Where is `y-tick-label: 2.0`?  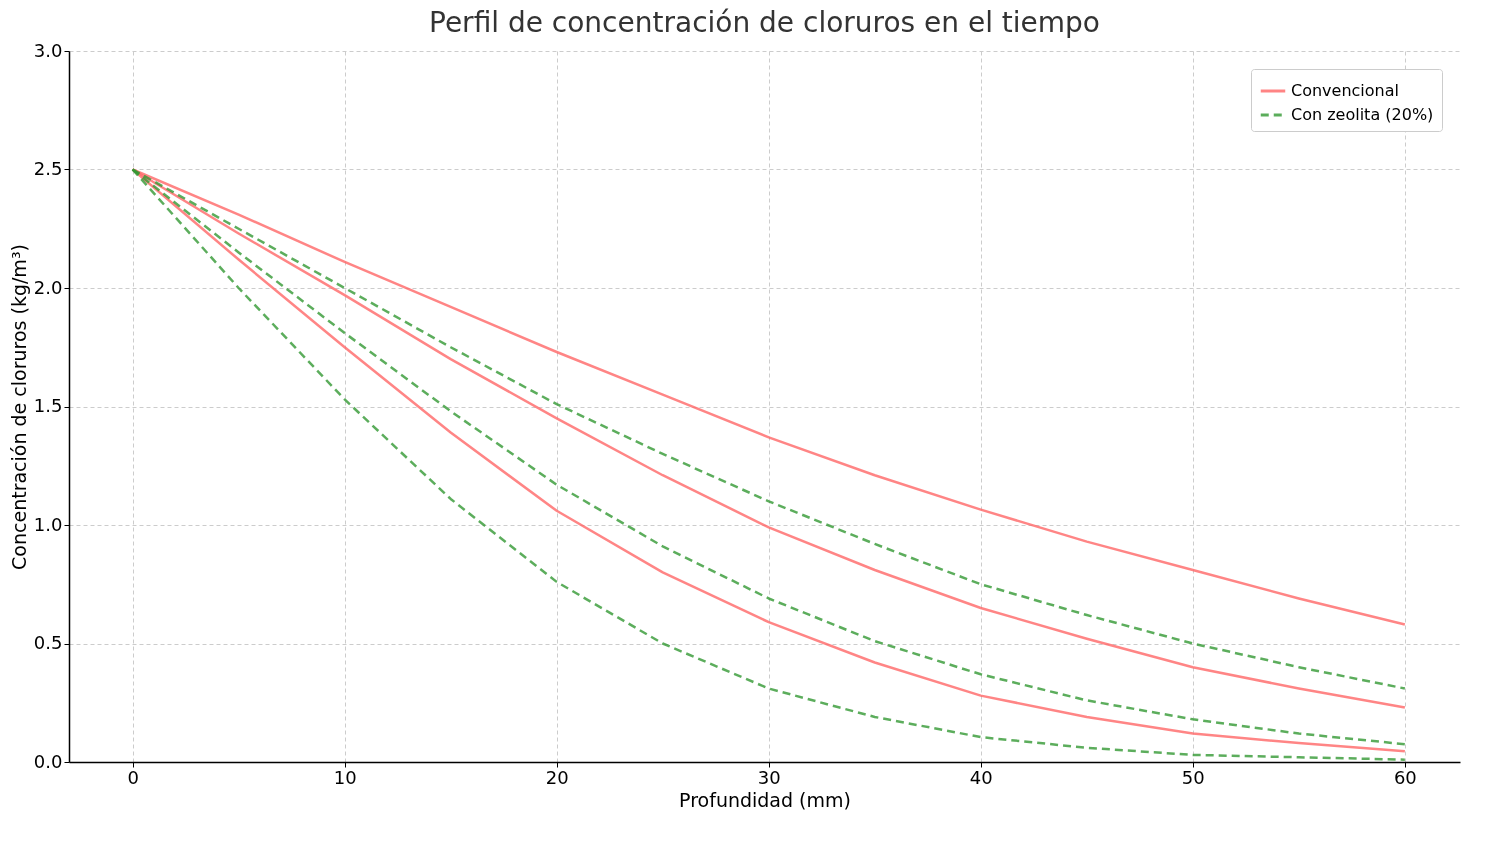 y-tick-label: 2.0 is located at coordinates (48, 287).